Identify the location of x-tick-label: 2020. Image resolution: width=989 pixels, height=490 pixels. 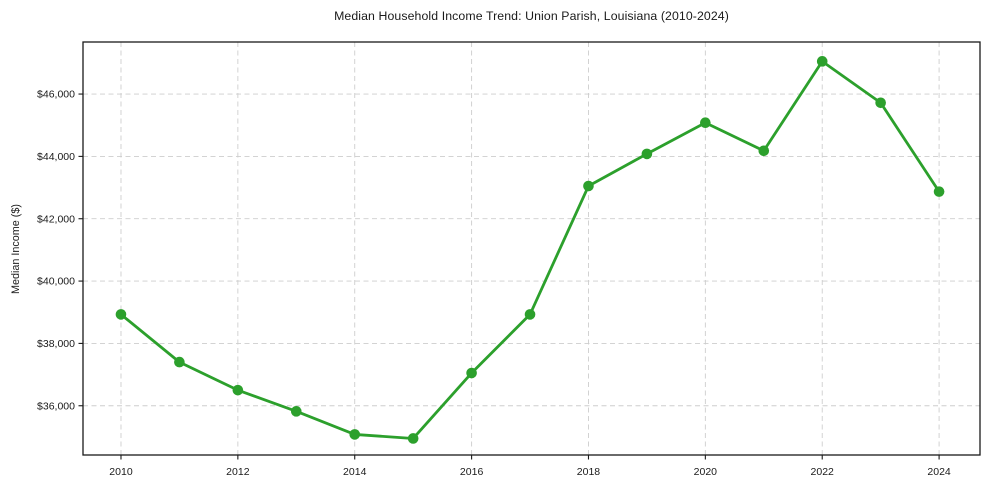
(706, 472).